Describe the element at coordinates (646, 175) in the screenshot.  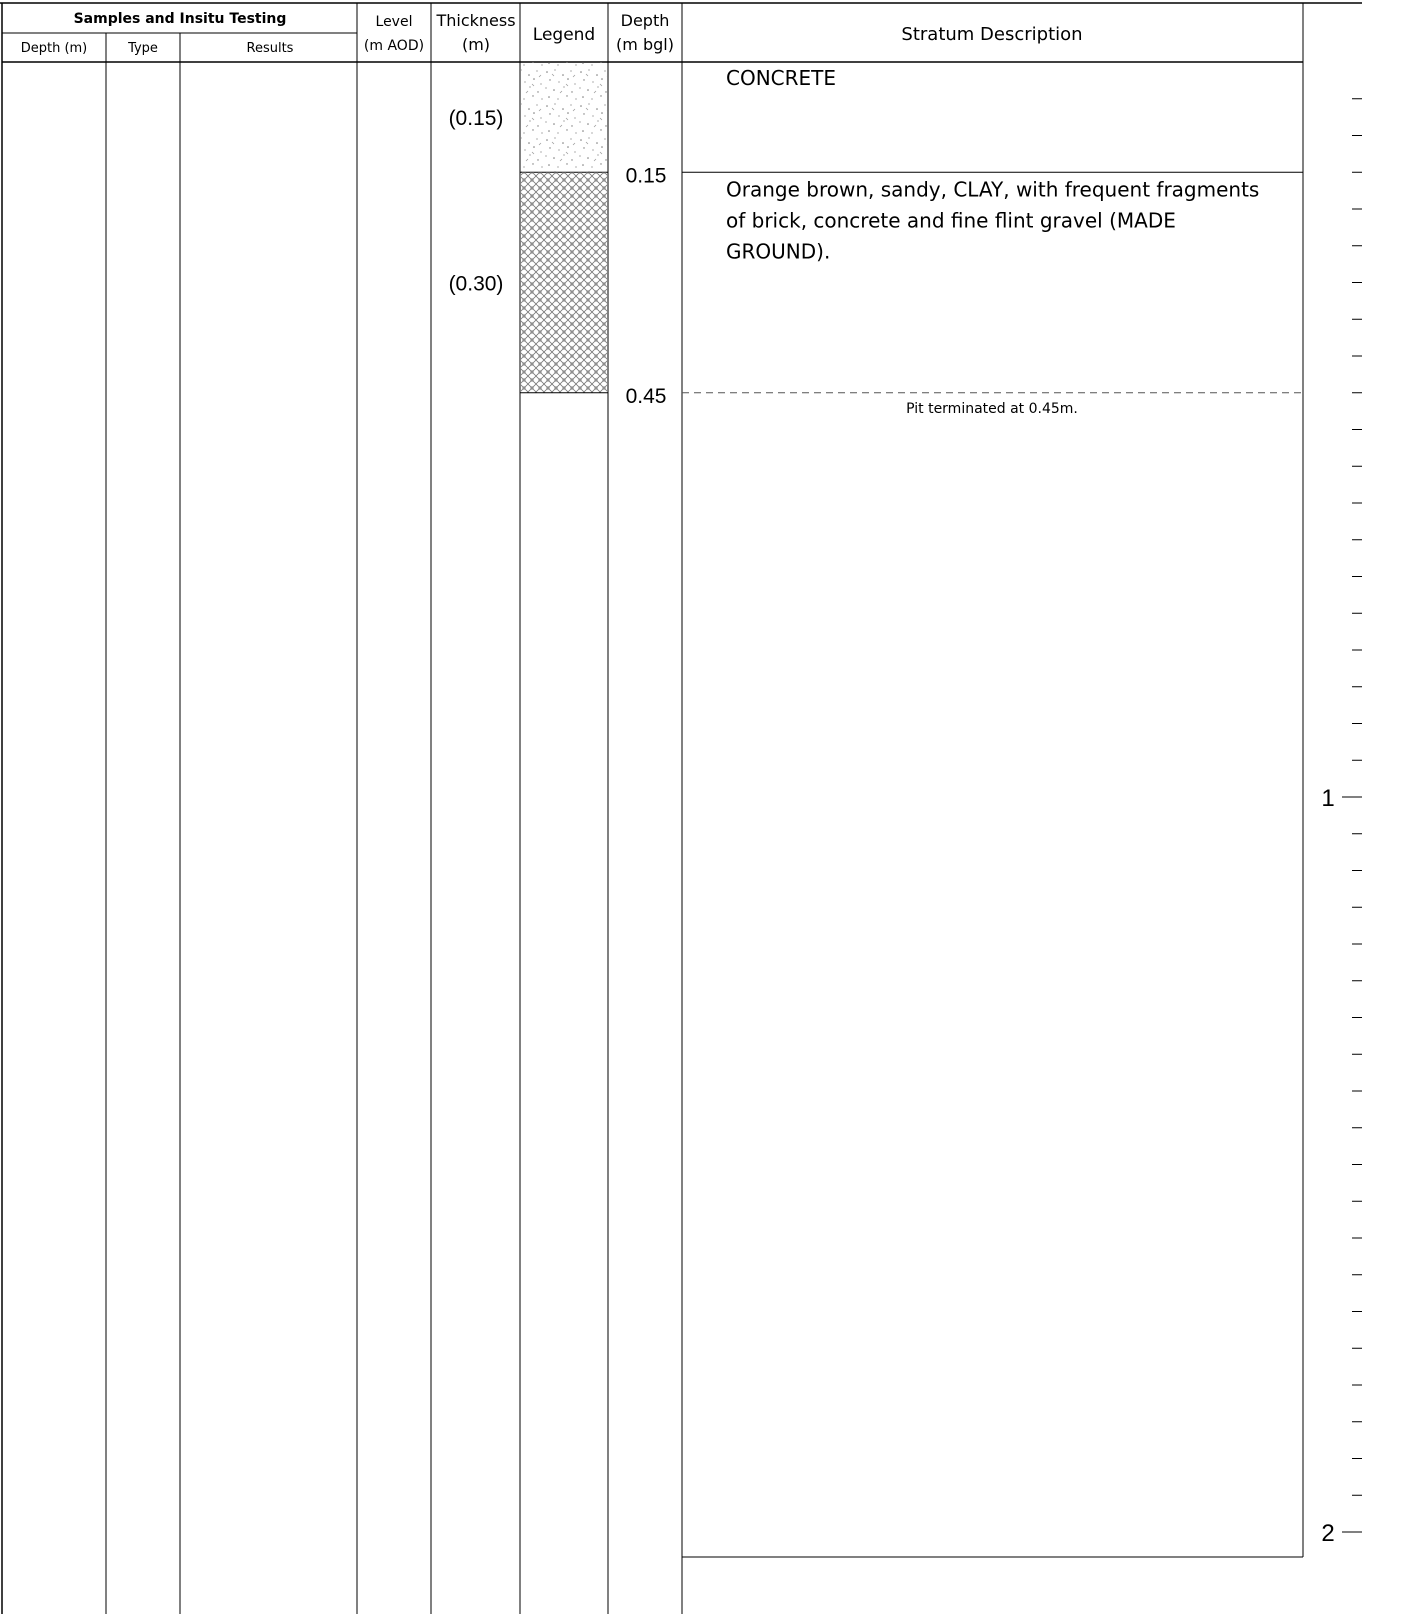
I see `depth-value: 0.15` at that location.